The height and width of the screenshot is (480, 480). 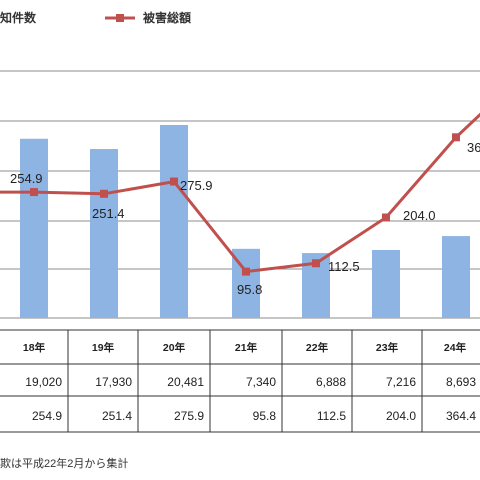 I want to click on table-header-cell: 24年, so click(x=455, y=347).